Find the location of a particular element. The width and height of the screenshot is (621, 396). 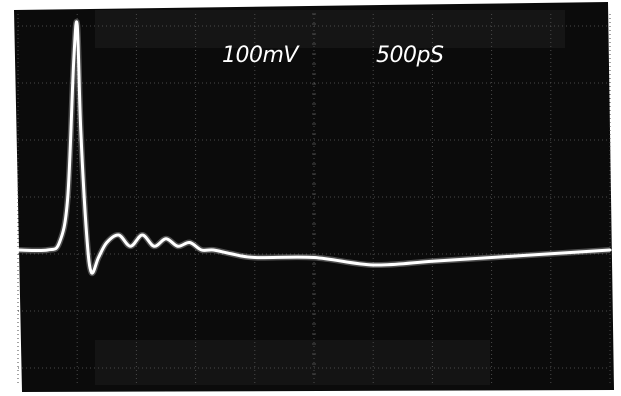

bottom-glare is located at coordinates (292, 362).